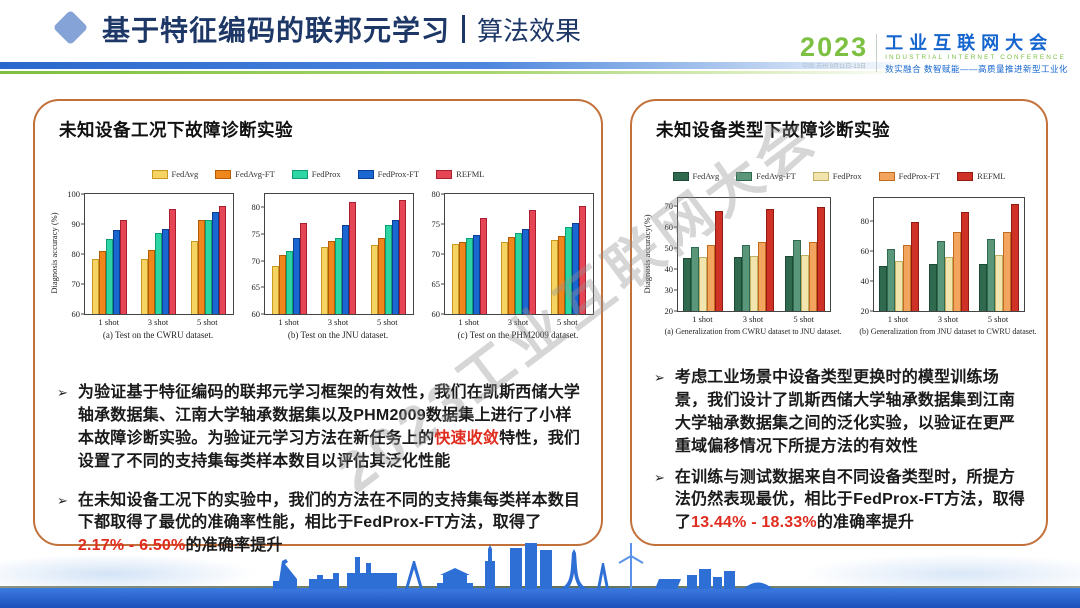  What do you see at coordinates (834, 47) in the screenshot?
I see `logo-year: 2023` at bounding box center [834, 47].